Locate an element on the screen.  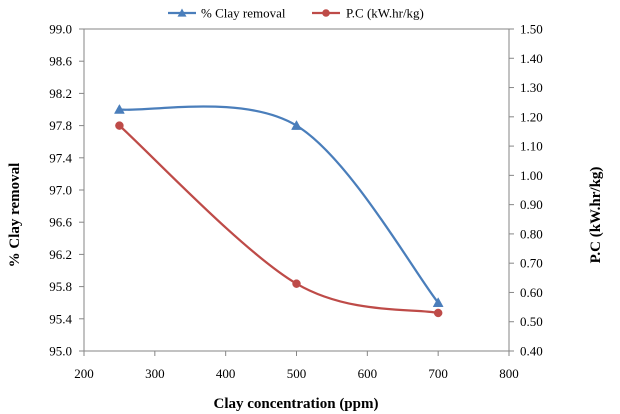
legend-item: % Clay removal is located at coordinates (227, 13).